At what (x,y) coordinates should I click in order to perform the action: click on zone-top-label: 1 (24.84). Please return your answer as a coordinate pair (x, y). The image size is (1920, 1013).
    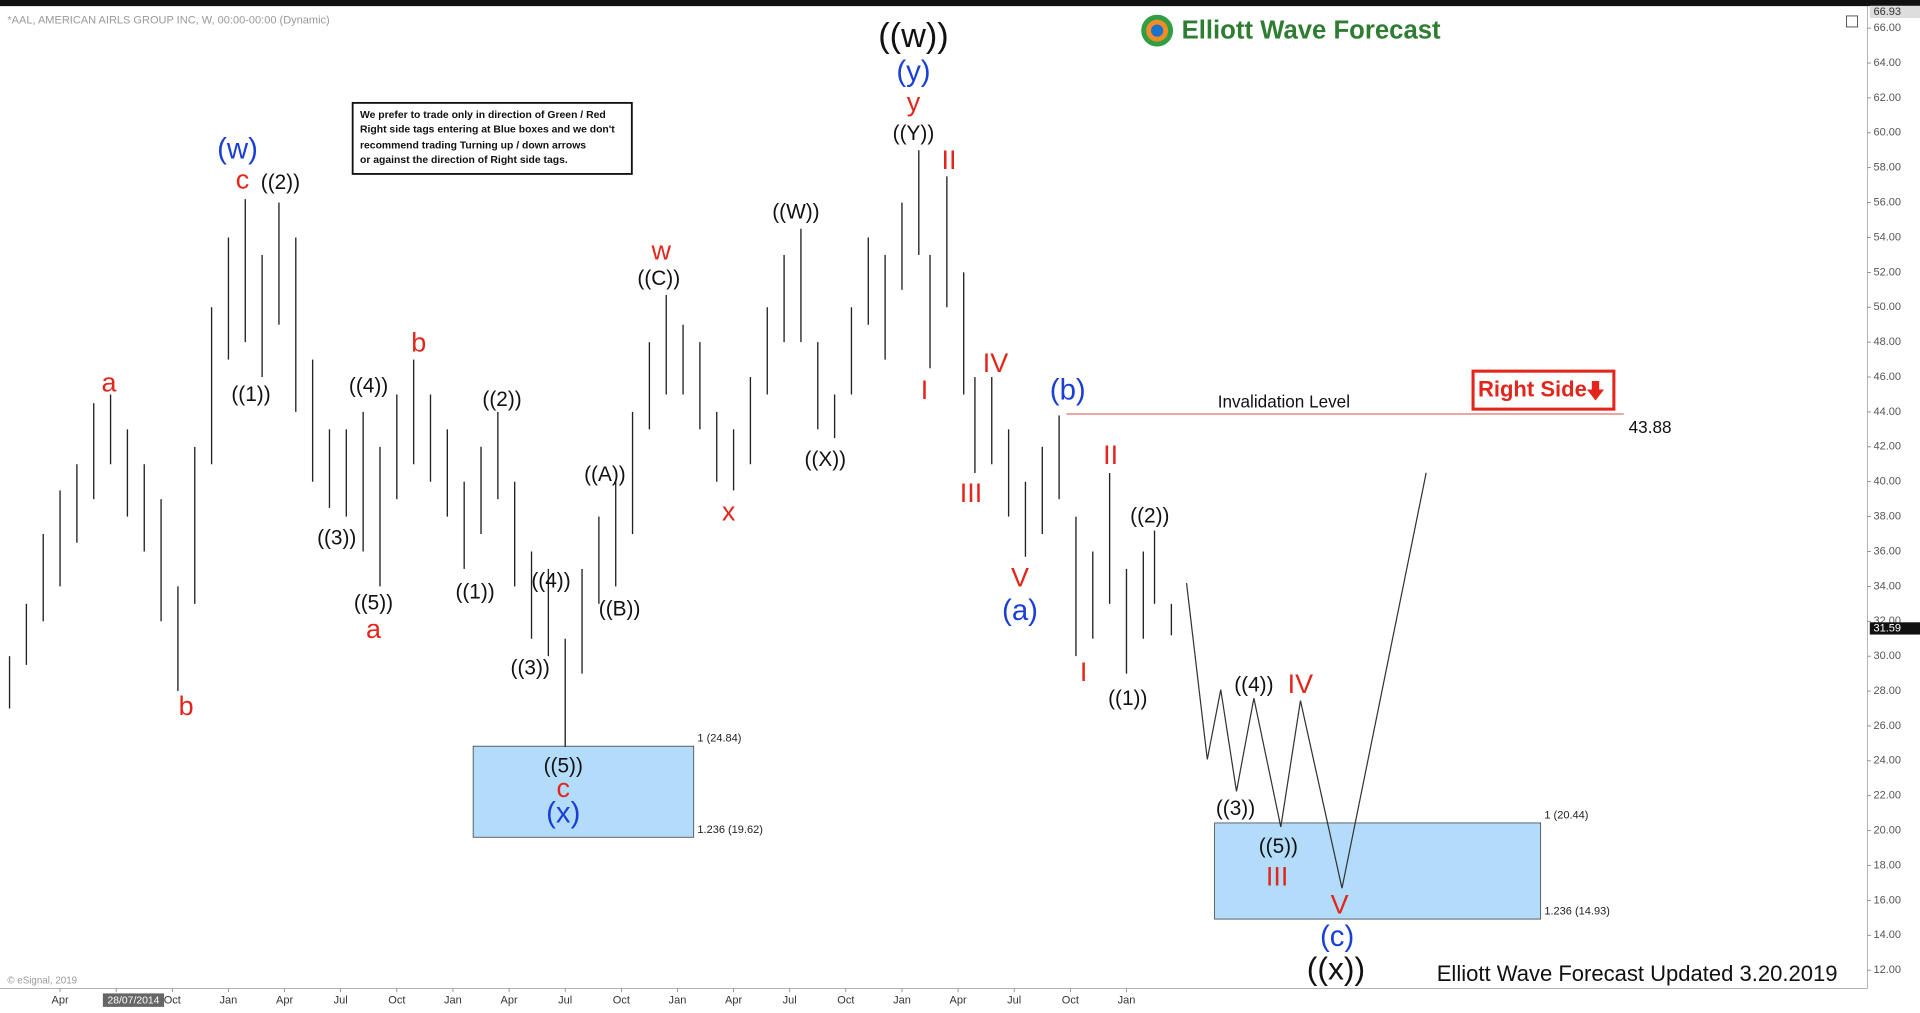
    Looking at the image, I should click on (719, 739).